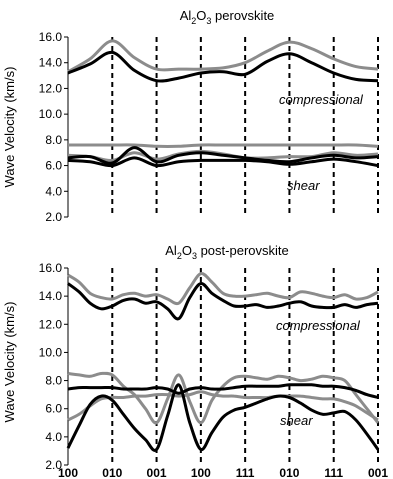 This screenshot has width=393, height=479. Describe the element at coordinates (226, 252) in the screenshot. I see `bottom-panel-title: Al2O3 post-perovskite` at that location.